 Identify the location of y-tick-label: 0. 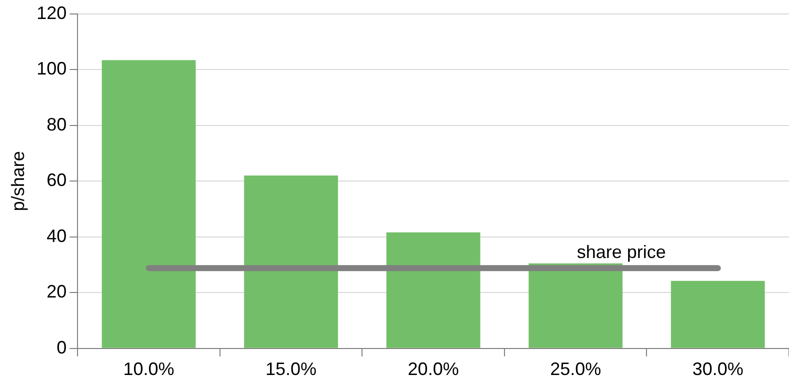
(61, 347).